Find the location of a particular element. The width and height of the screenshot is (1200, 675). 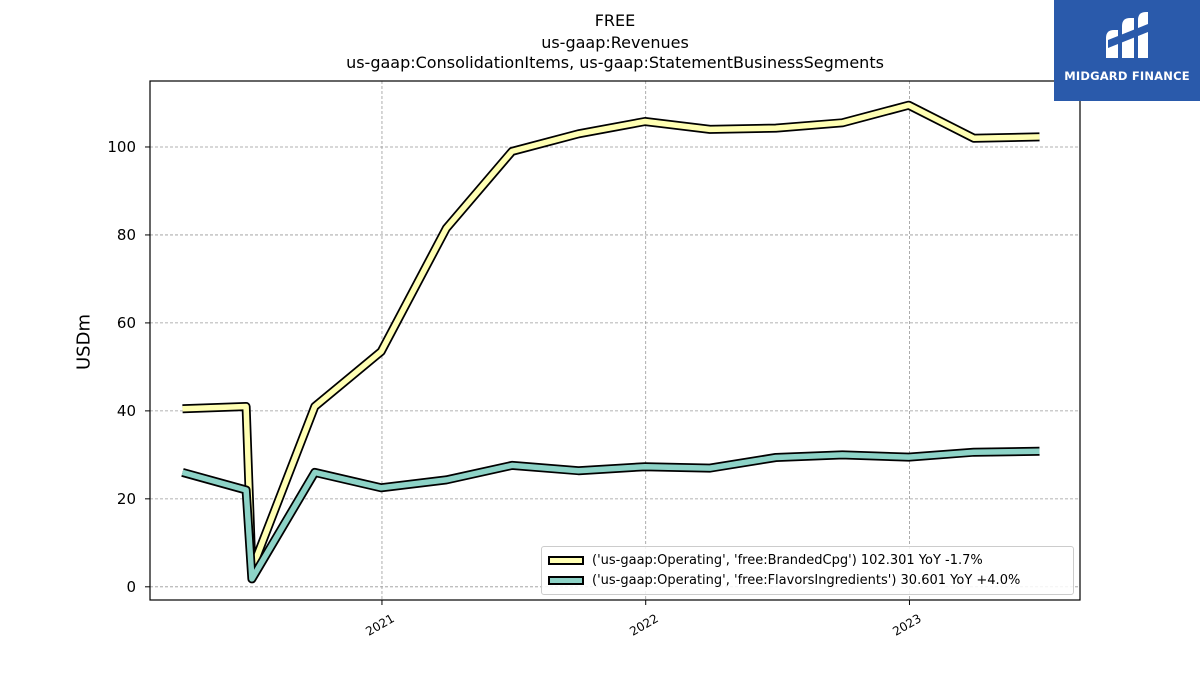

chart-title: FREE is located at coordinates (615, 20).